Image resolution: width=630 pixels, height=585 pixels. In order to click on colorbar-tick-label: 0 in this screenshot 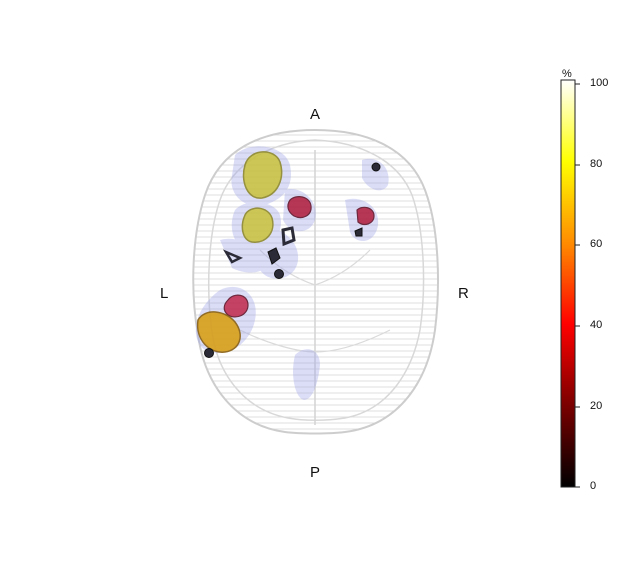, I will do `click(593, 486)`.